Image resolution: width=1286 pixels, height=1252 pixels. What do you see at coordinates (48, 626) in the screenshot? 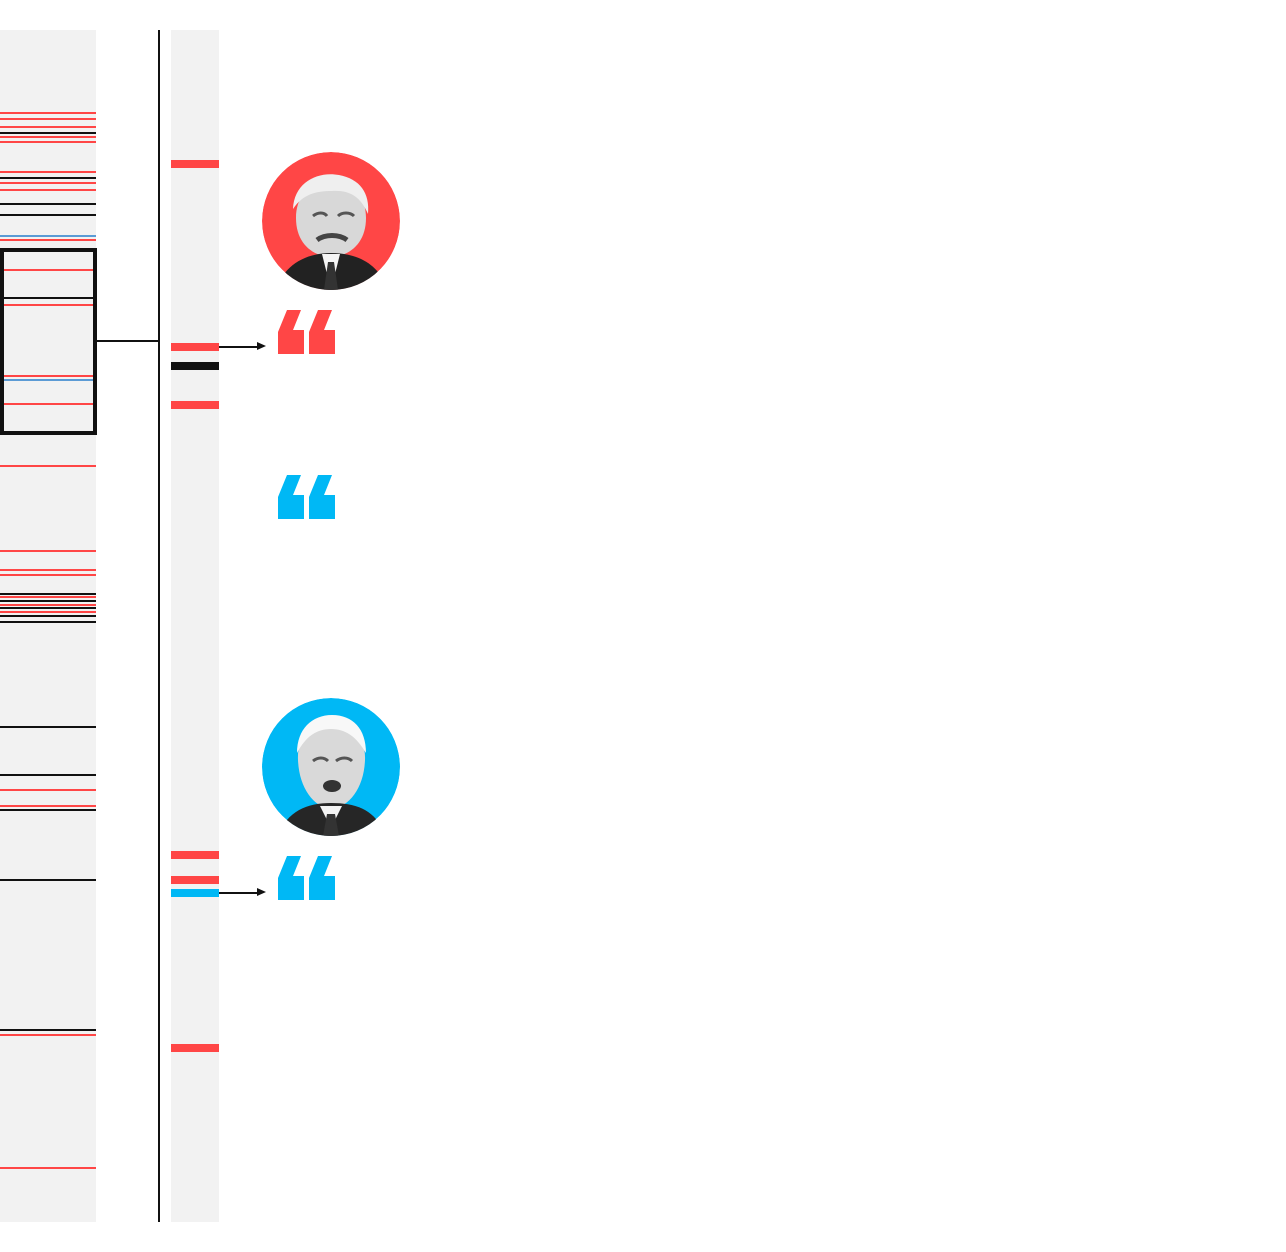
I see `overview-timeline` at bounding box center [48, 626].